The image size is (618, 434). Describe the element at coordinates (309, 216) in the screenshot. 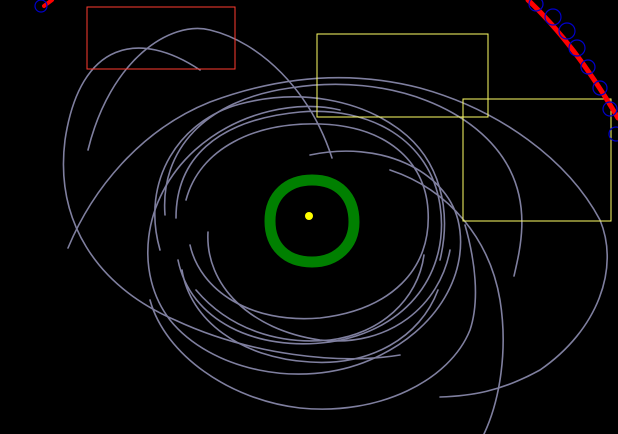

I see `star-icon` at that location.